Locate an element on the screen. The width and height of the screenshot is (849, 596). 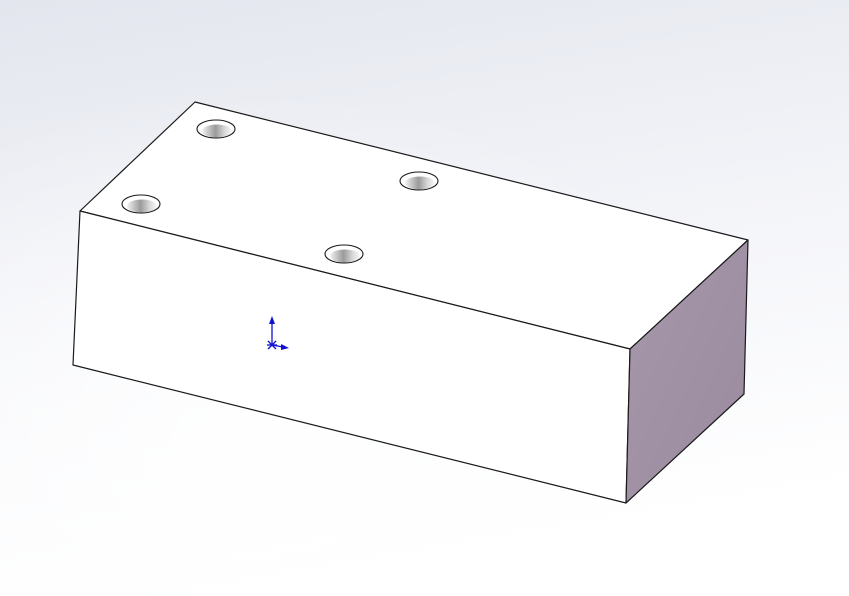
coordinate-triad-icon is located at coordinates (278, 333).